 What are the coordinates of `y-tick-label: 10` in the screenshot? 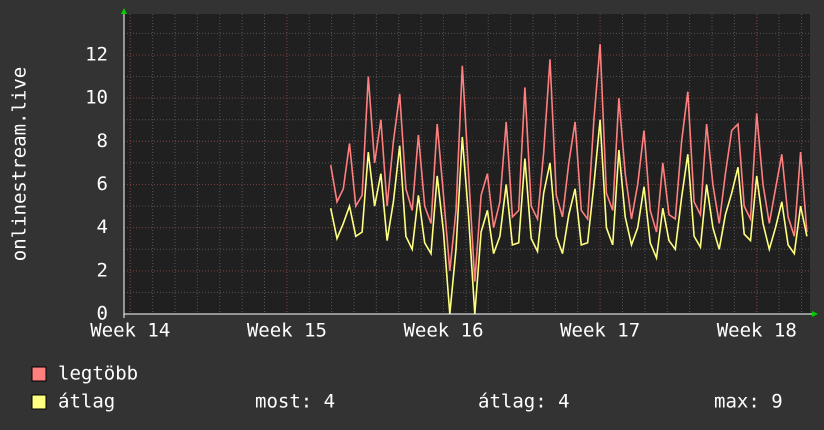 It's located at (96, 98).